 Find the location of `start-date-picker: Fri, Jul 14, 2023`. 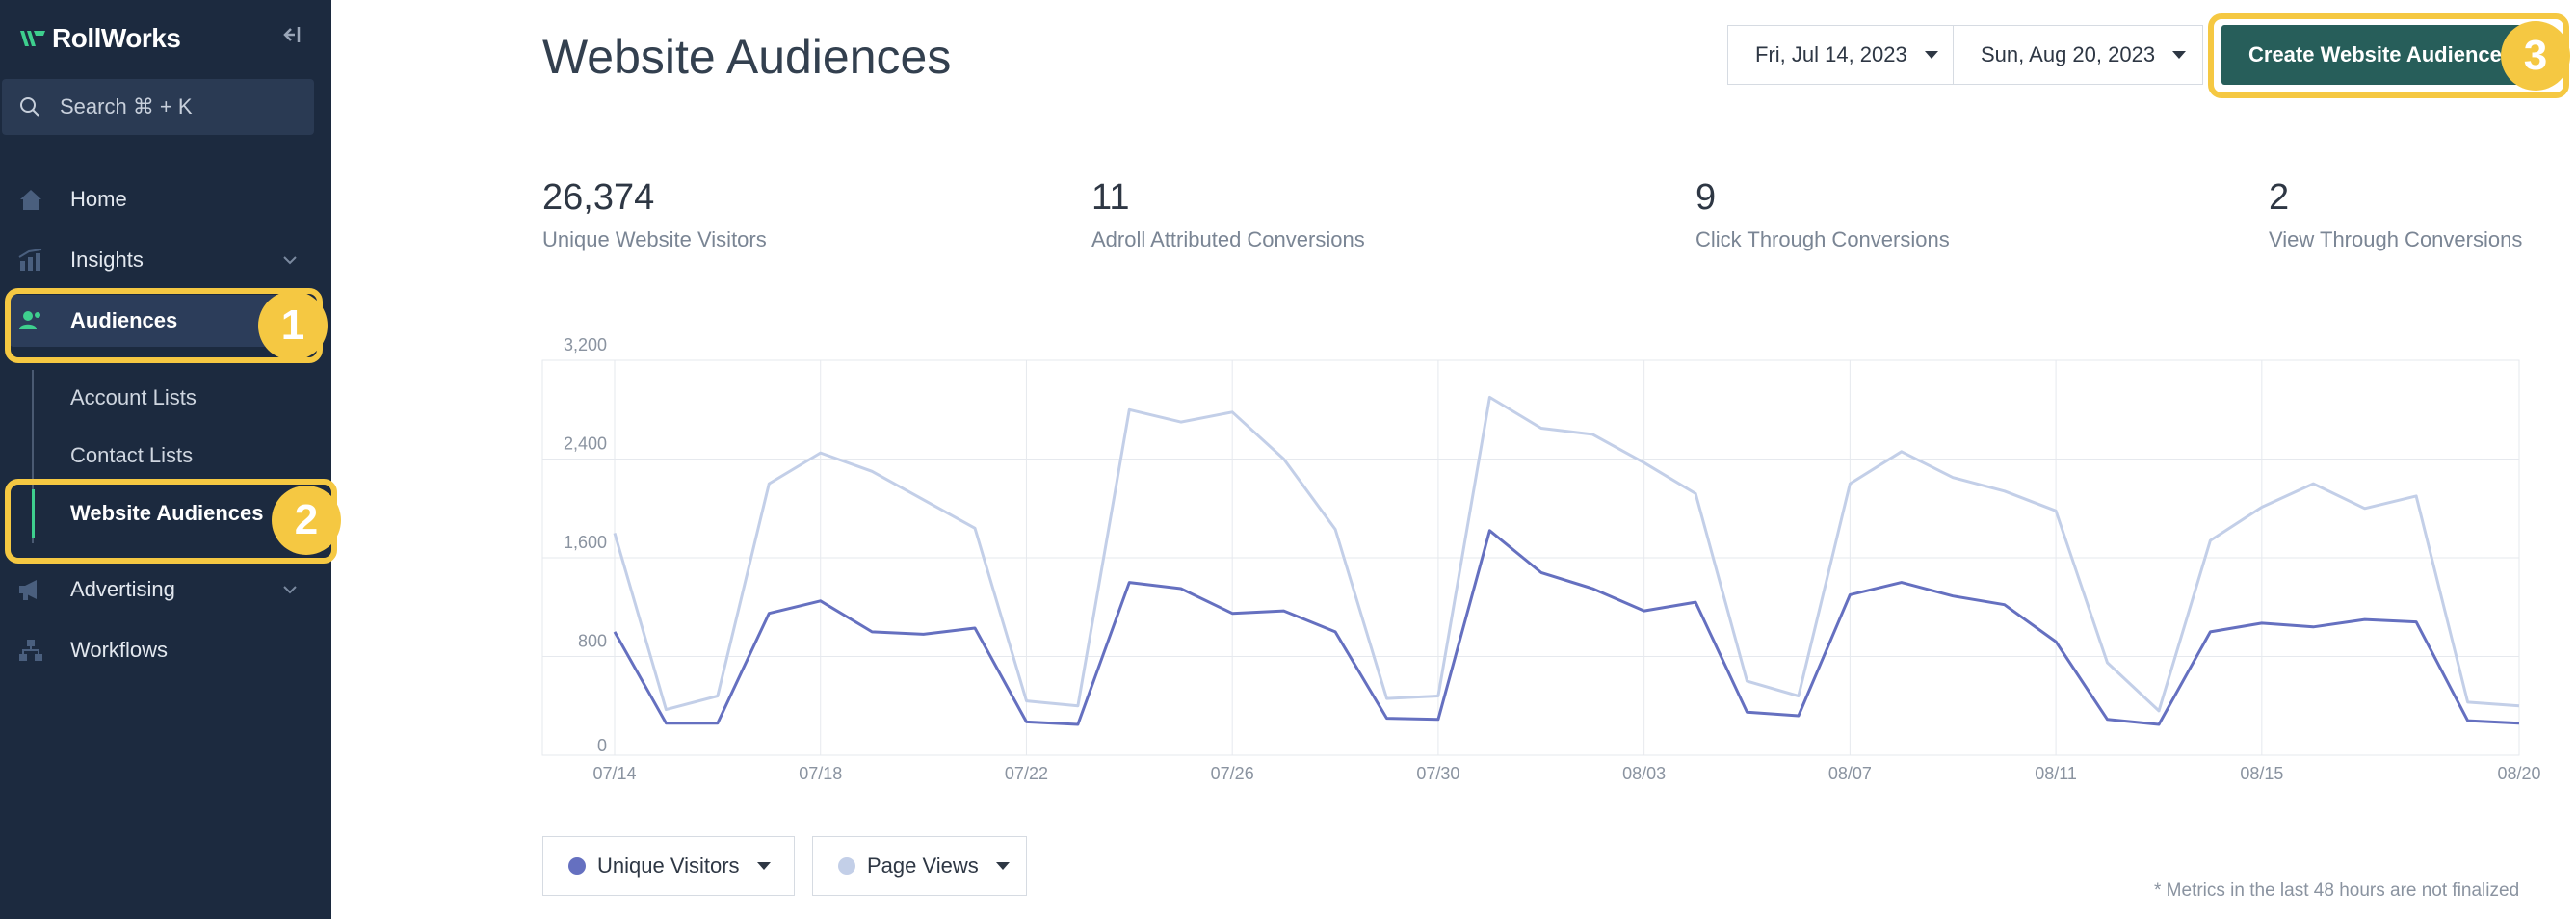

start-date-picker: Fri, Jul 14, 2023 is located at coordinates (1840, 55).